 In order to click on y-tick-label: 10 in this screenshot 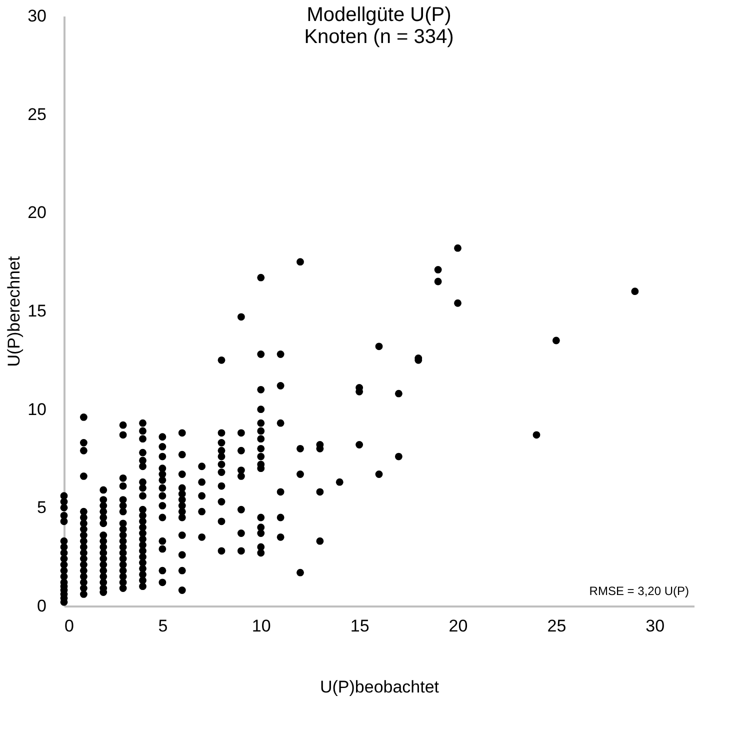, I will do `click(37, 409)`.